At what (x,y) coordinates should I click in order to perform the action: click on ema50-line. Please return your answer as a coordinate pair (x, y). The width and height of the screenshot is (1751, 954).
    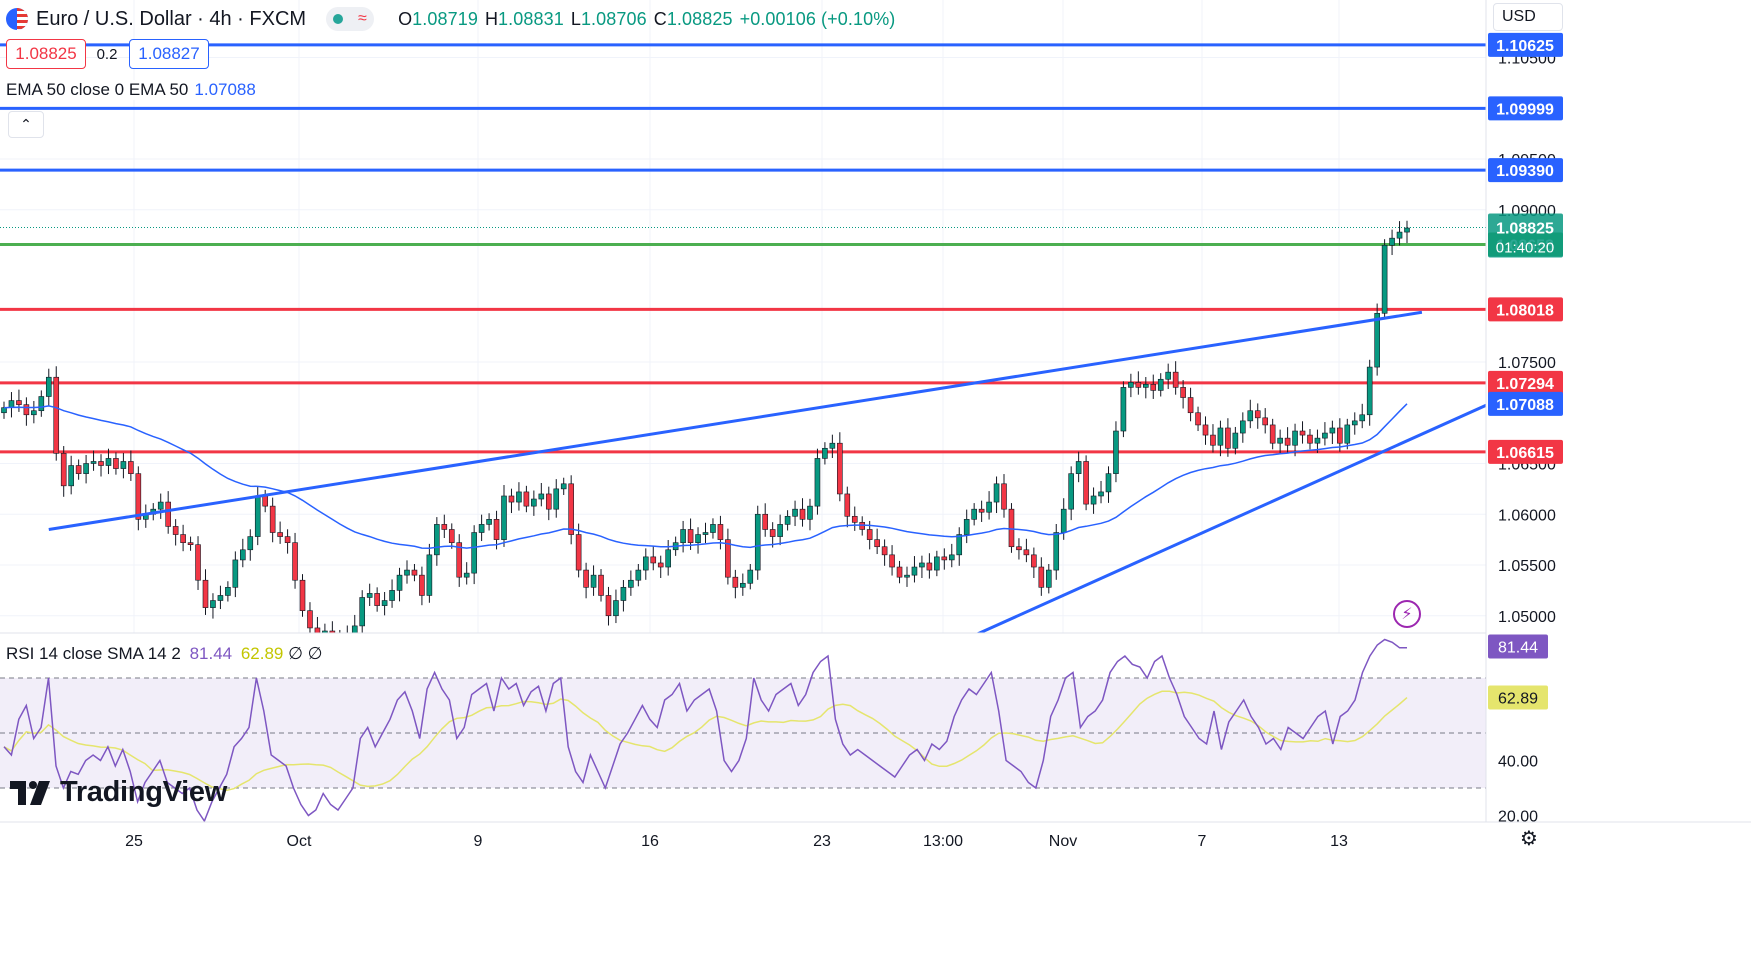
    Looking at the image, I should click on (705, 476).